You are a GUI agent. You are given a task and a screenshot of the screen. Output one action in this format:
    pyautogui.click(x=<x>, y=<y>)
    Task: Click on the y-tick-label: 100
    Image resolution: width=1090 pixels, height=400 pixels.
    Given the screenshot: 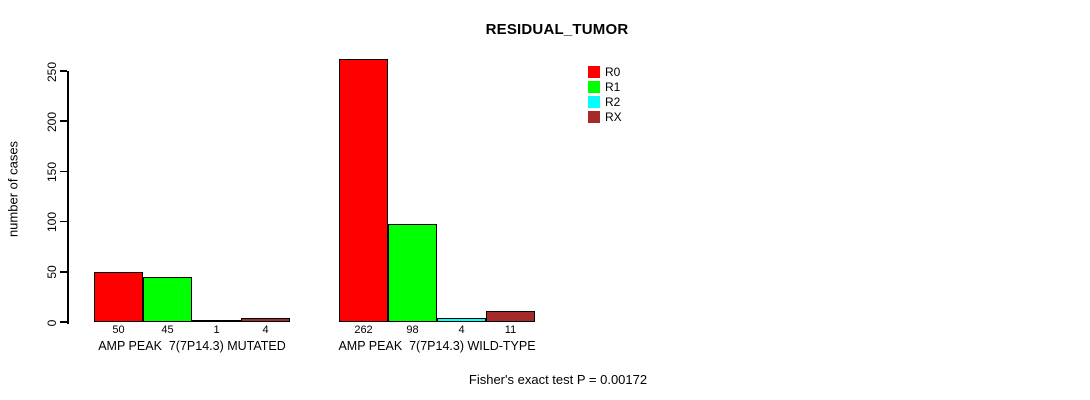 What is the action you would take?
    pyautogui.click(x=52, y=222)
    